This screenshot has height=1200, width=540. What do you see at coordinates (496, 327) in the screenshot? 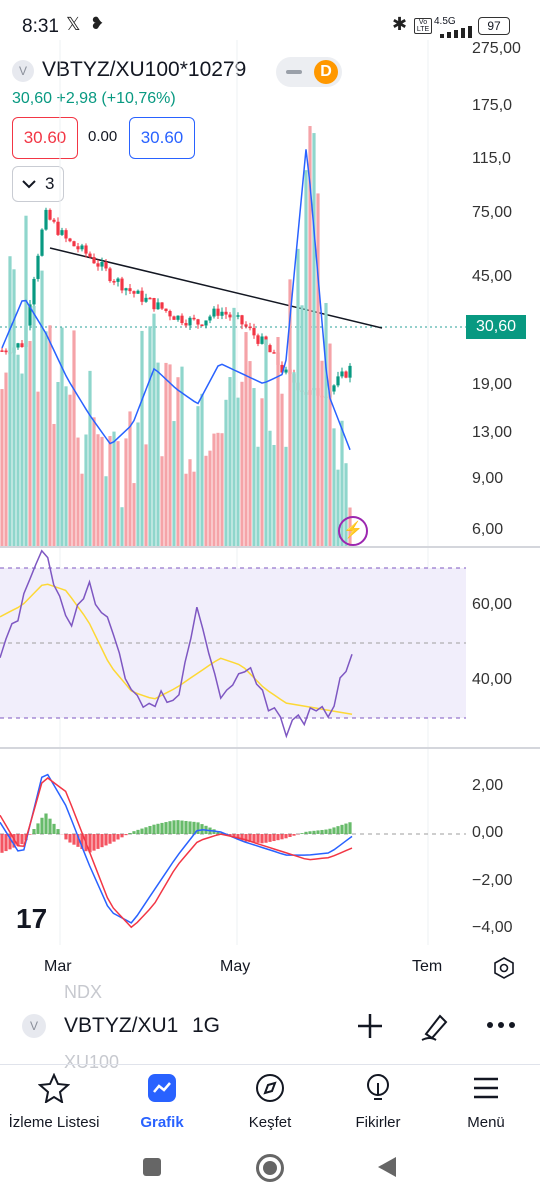
I see `last-price-label: 30,60` at bounding box center [496, 327].